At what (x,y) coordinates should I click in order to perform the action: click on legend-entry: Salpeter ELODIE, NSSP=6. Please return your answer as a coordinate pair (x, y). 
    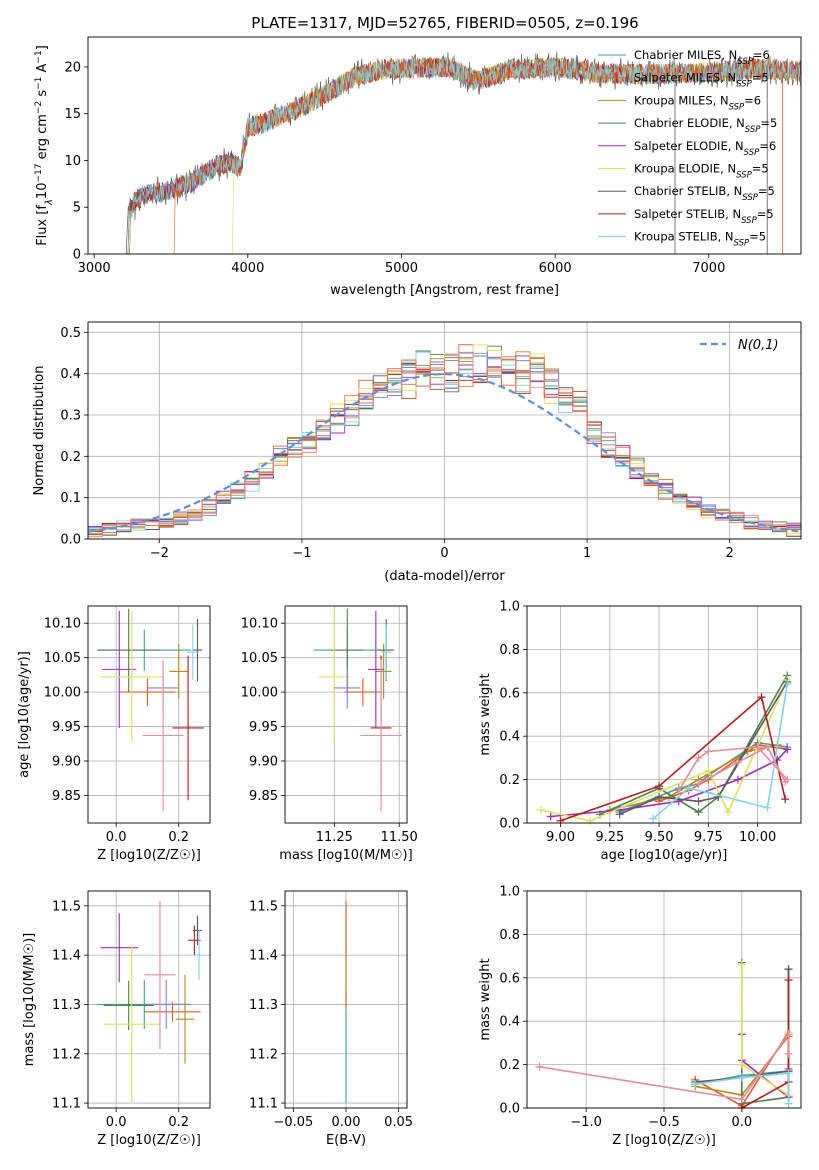
    Looking at the image, I should click on (705, 148).